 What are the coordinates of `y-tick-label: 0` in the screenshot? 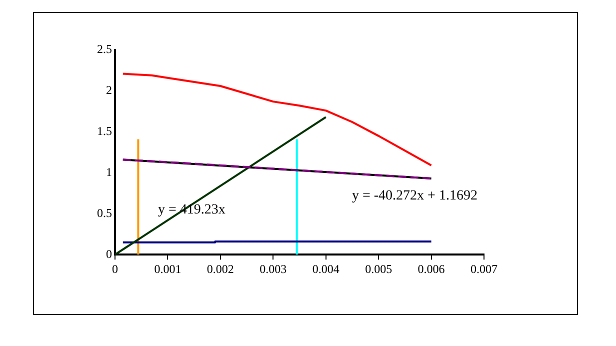 It's located at (109, 253).